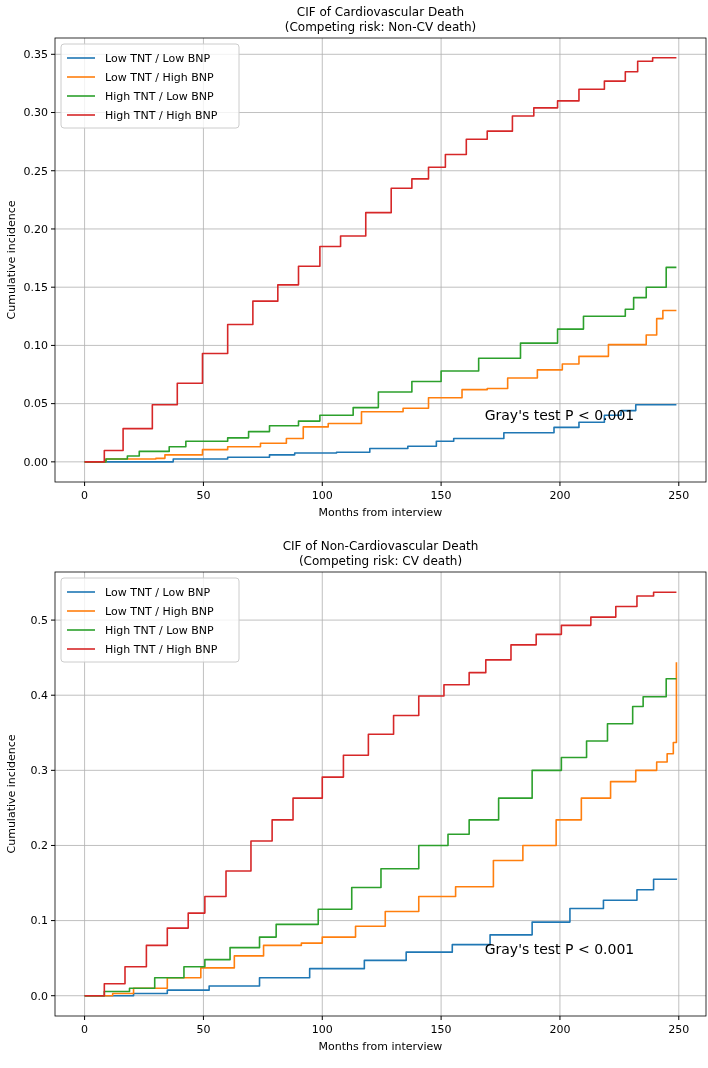 The image size is (708, 1068). I want to click on y-tick-label: 0.3, so click(39, 771).